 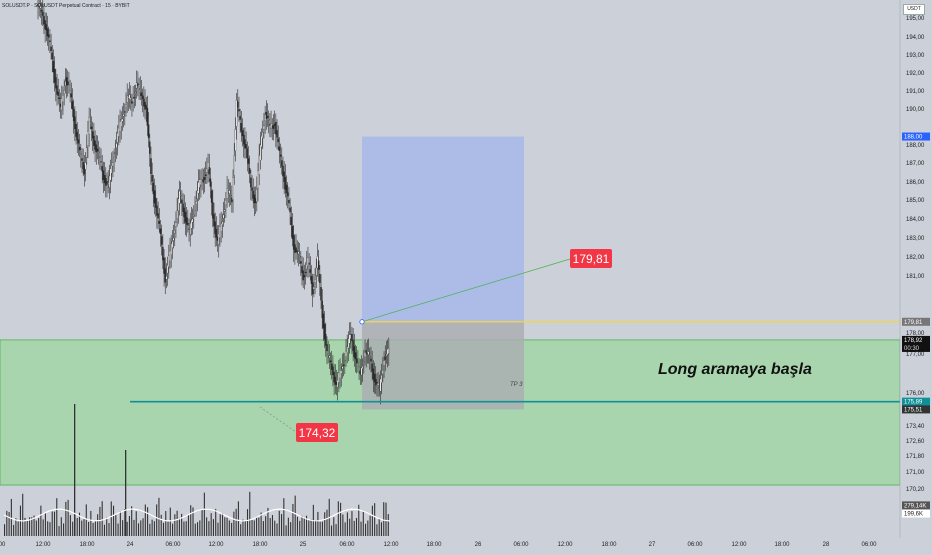 What do you see at coordinates (126, 493) in the screenshot?
I see `volume-spike` at bounding box center [126, 493].